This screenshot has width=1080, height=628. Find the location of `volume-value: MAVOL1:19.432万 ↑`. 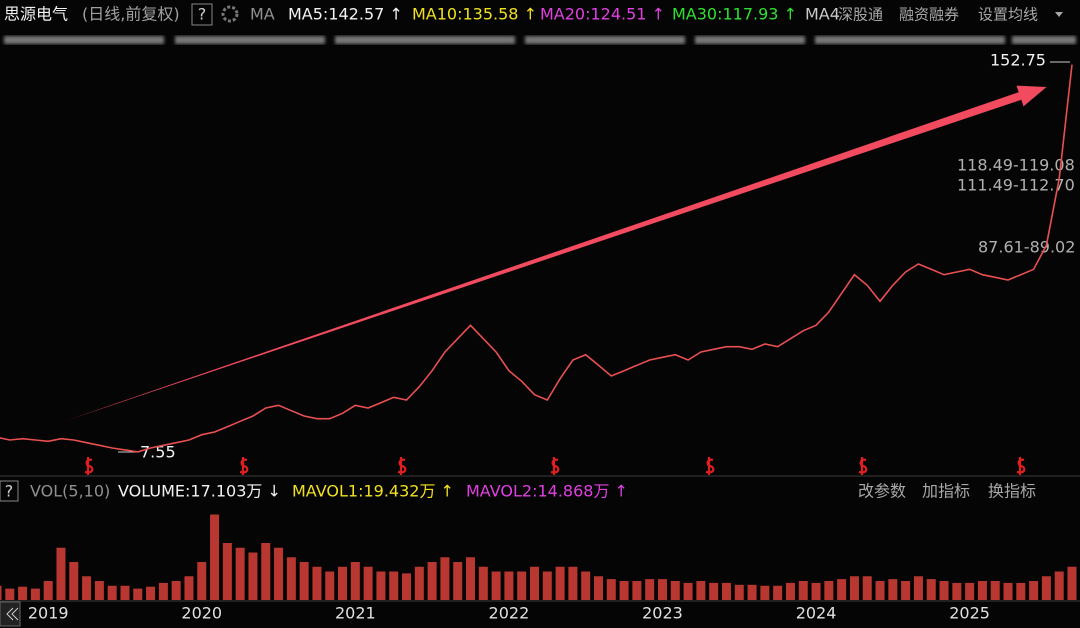

volume-value: MAVOL1:19.432万 ↑ is located at coordinates (373, 491).